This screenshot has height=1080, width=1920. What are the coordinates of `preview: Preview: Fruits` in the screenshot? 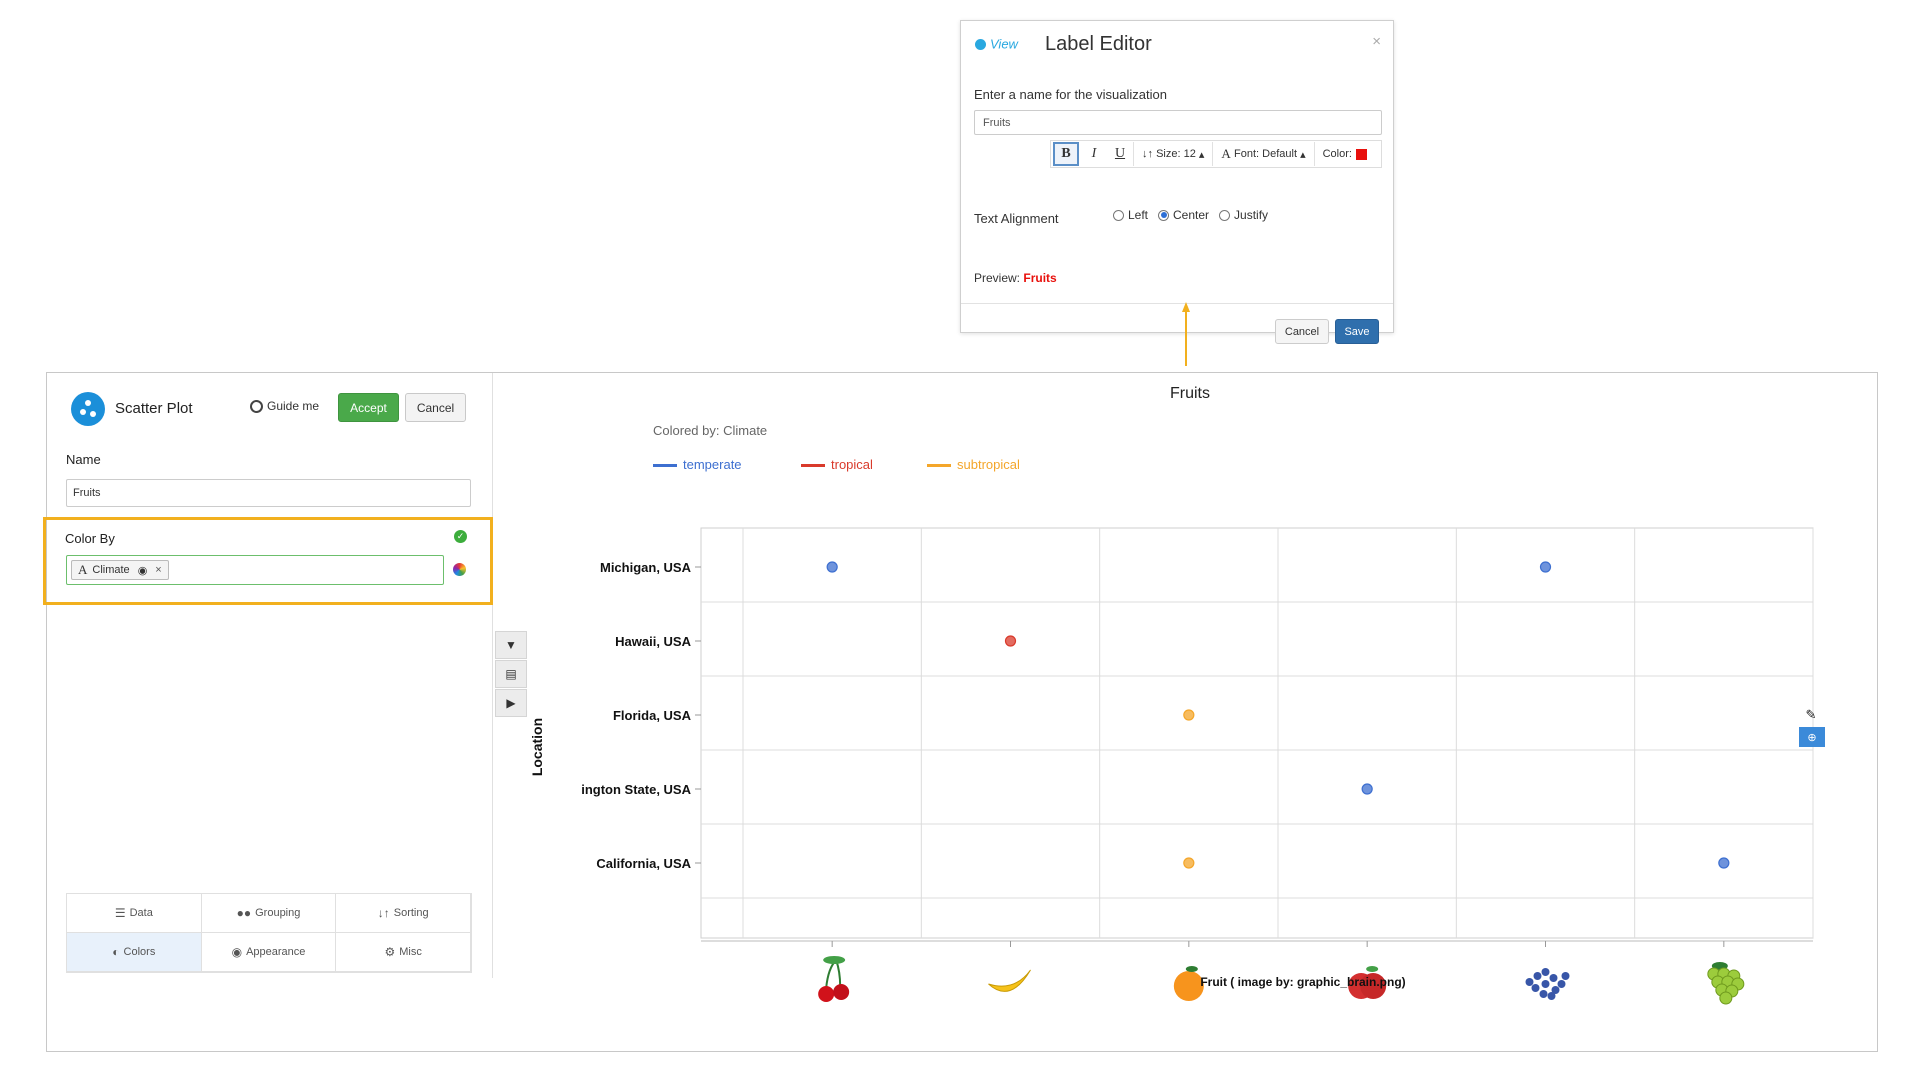 It's located at (1015, 278).